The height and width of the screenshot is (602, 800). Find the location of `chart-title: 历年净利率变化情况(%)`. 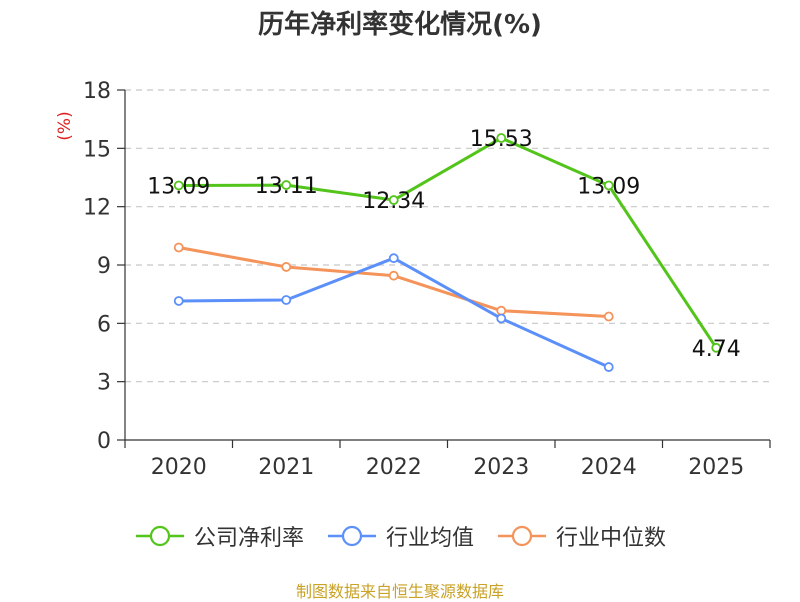

chart-title: 历年净利率变化情况(%) is located at coordinates (400, 25).